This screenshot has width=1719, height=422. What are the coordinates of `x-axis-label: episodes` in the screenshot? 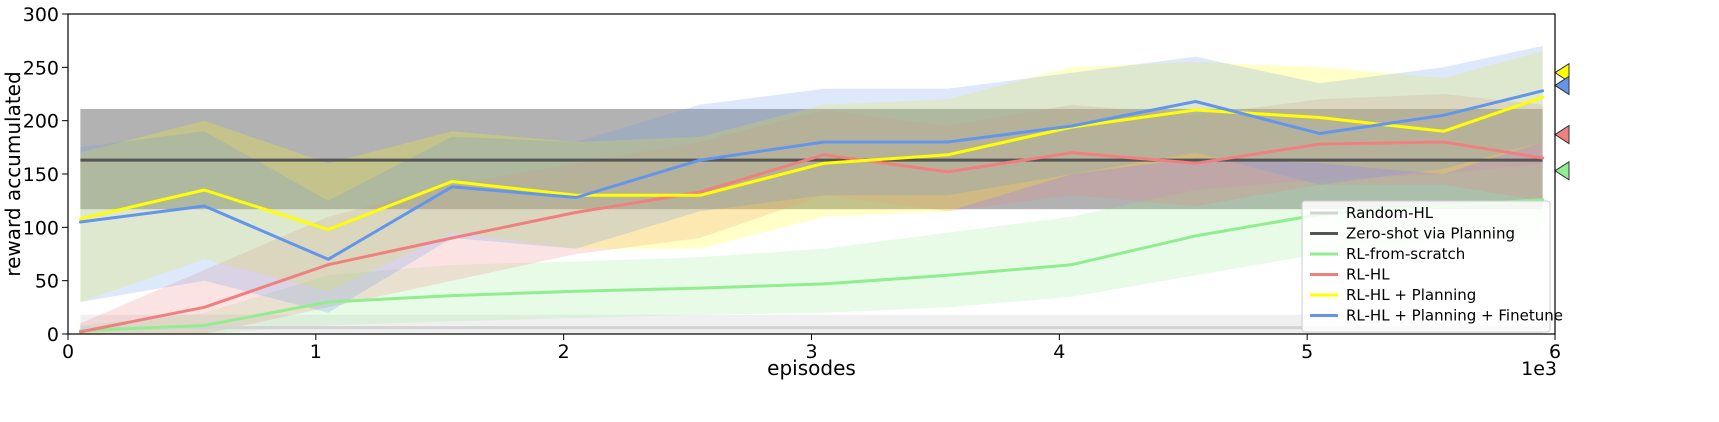 It's located at (811, 368).